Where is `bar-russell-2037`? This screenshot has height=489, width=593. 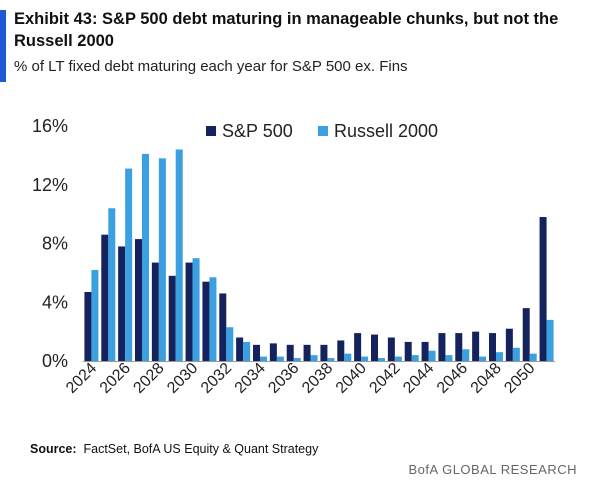 bar-russell-2037 is located at coordinates (314, 358).